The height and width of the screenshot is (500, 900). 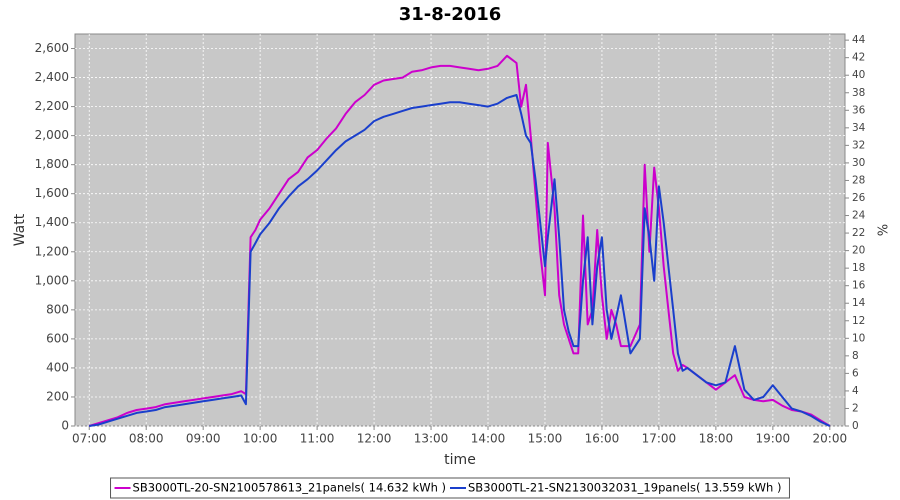 I want to click on y2-tick-label: 30, so click(x=858, y=163).